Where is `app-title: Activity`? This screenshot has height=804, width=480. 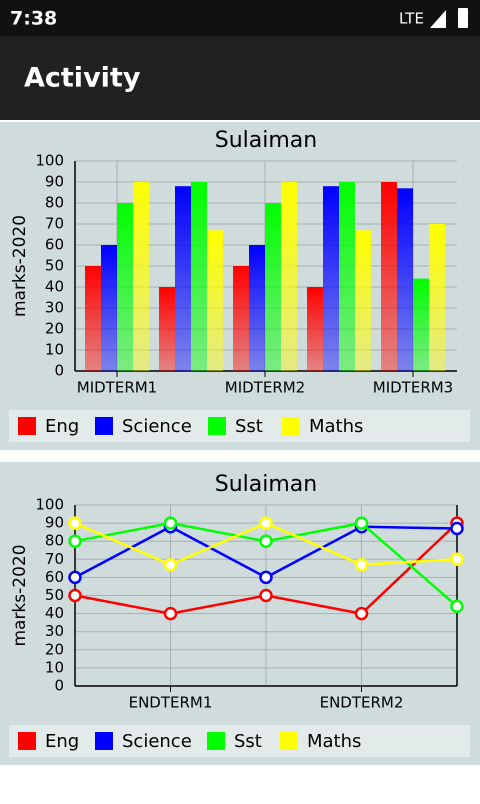
app-title: Activity is located at coordinates (82, 78).